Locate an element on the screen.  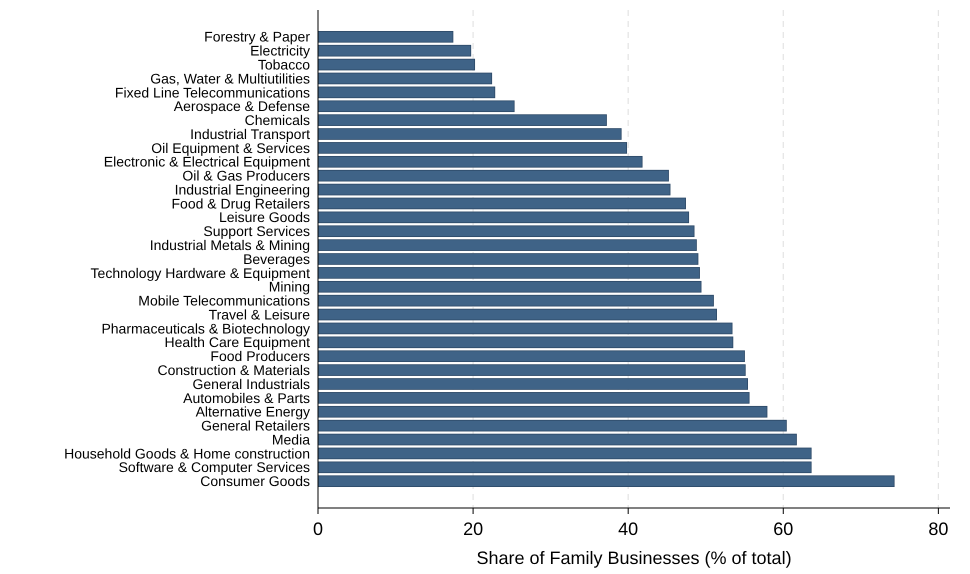
y-tick-label: General Industrials is located at coordinates (251, 384).